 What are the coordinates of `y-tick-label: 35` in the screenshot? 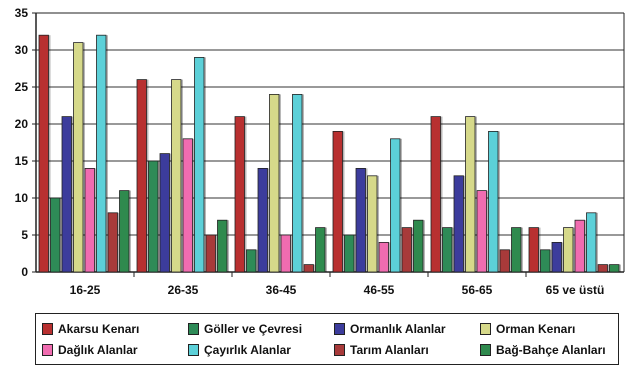 It's located at (22, 13).